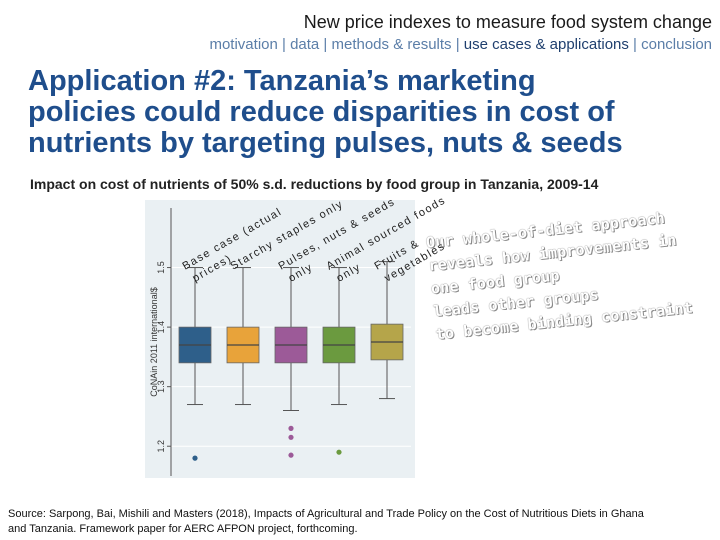  I want to click on y-tick-label: 1.5, so click(161, 267).